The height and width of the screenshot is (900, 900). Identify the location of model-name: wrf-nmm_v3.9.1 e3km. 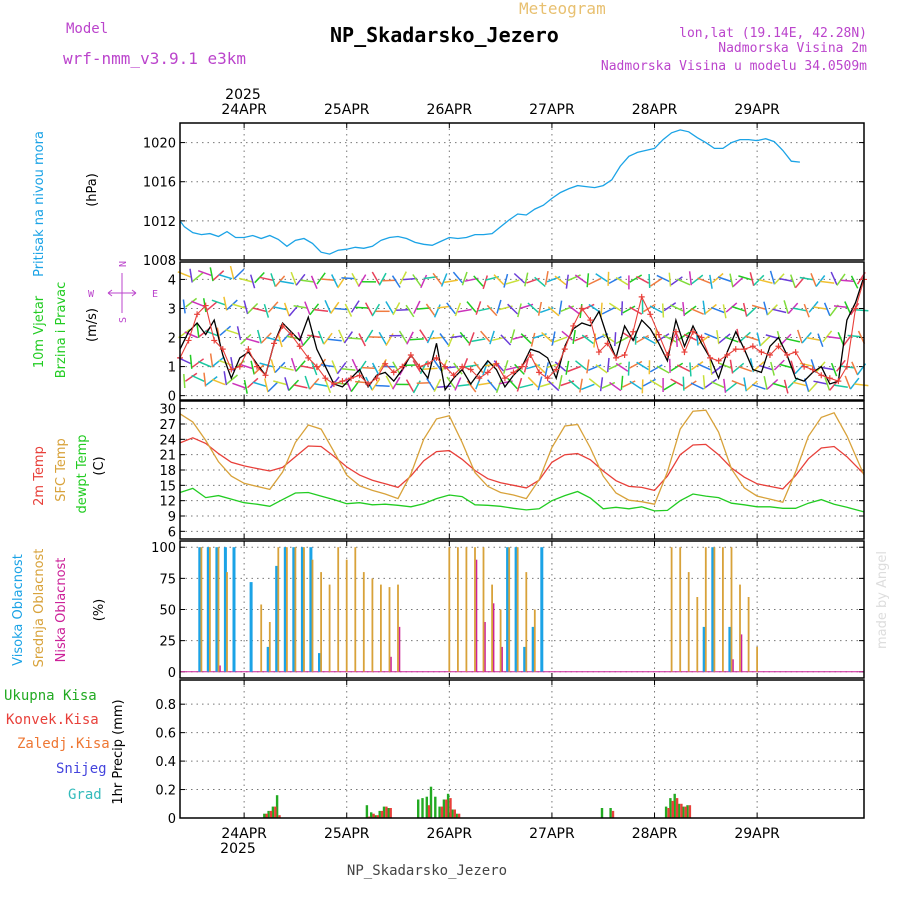
(154, 58).